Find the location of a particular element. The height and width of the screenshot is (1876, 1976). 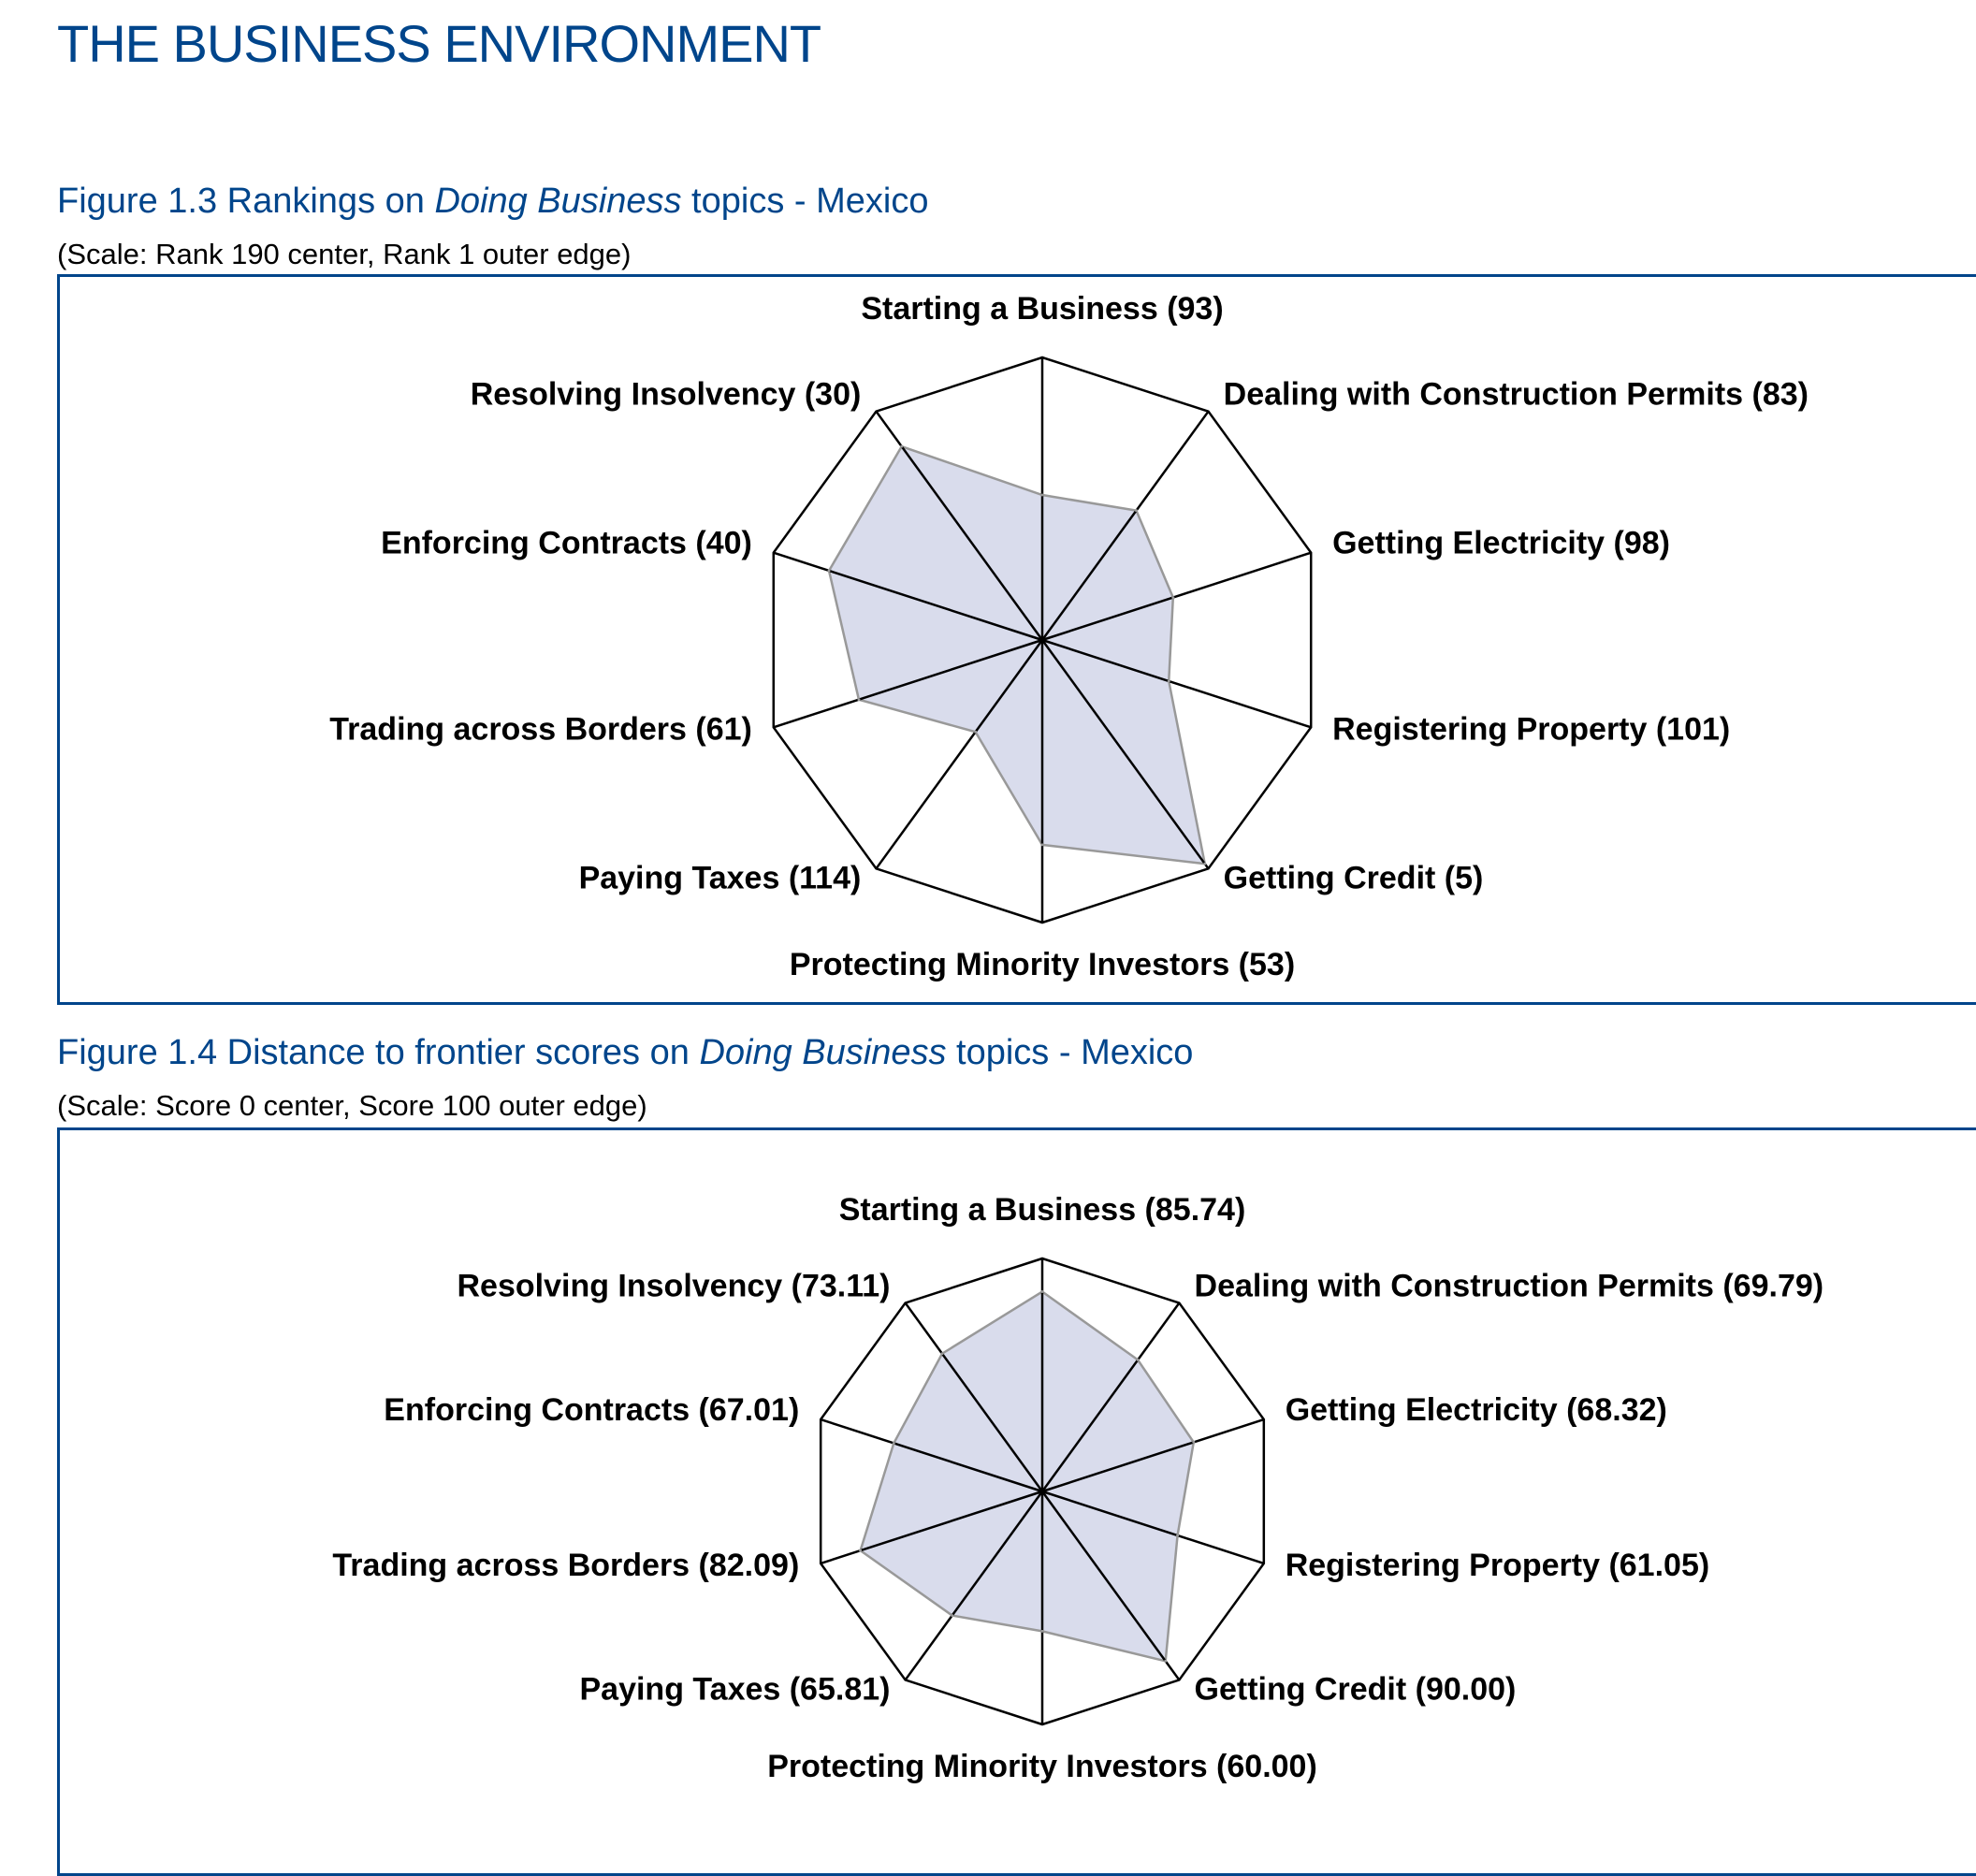

axis-label: Resolving Insolvency (73.11) is located at coordinates (674, 1285).